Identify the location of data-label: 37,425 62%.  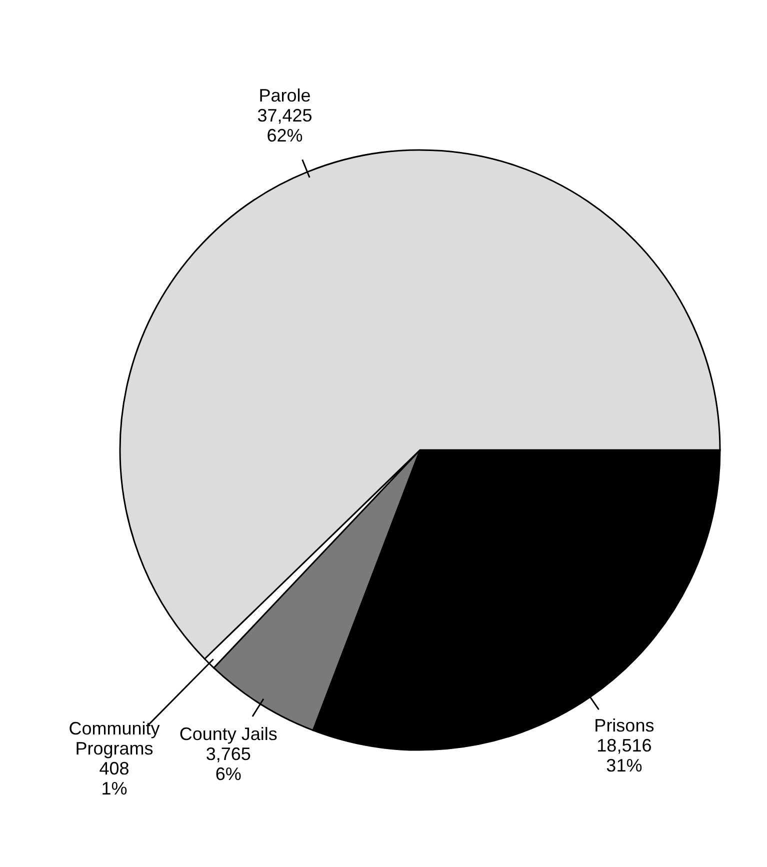
(284, 125).